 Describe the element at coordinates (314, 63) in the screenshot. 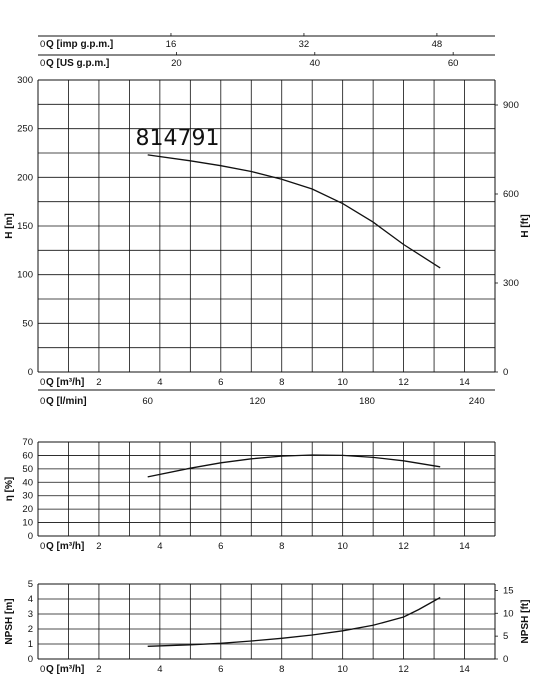

I see `us_gpm-tick-label: 40` at that location.